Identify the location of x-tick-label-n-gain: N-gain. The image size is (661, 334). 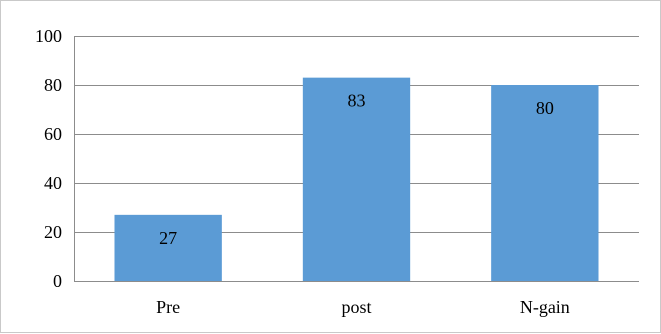
(545, 307).